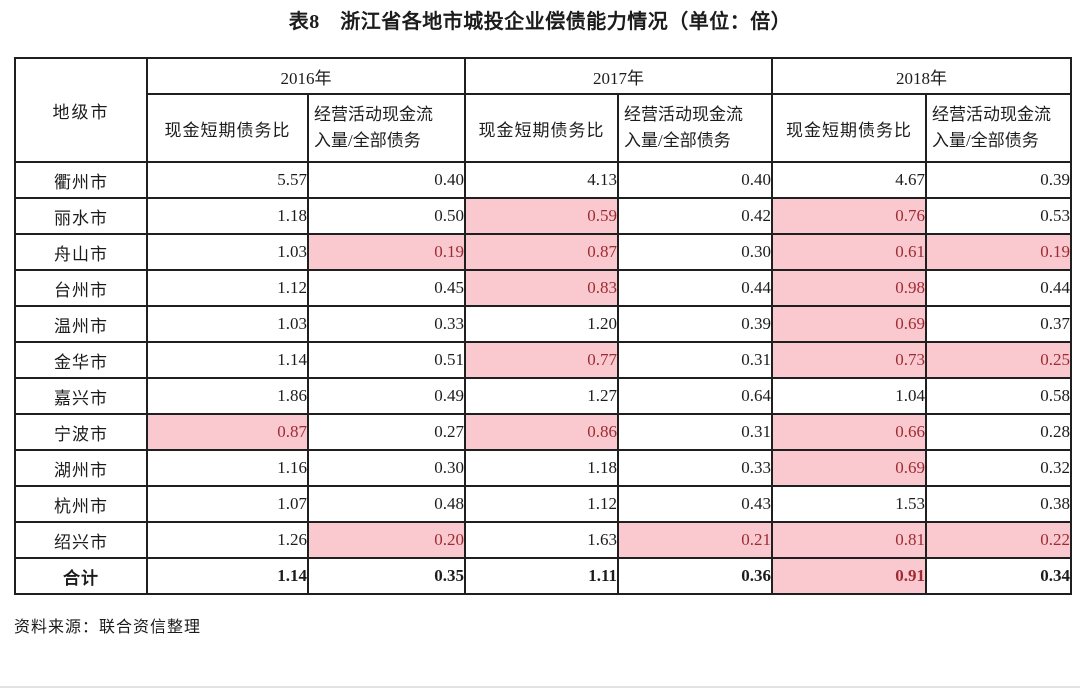 This screenshot has height=688, width=1080. Describe the element at coordinates (695, 396) in the screenshot. I see `value-cell: 0.64` at that location.